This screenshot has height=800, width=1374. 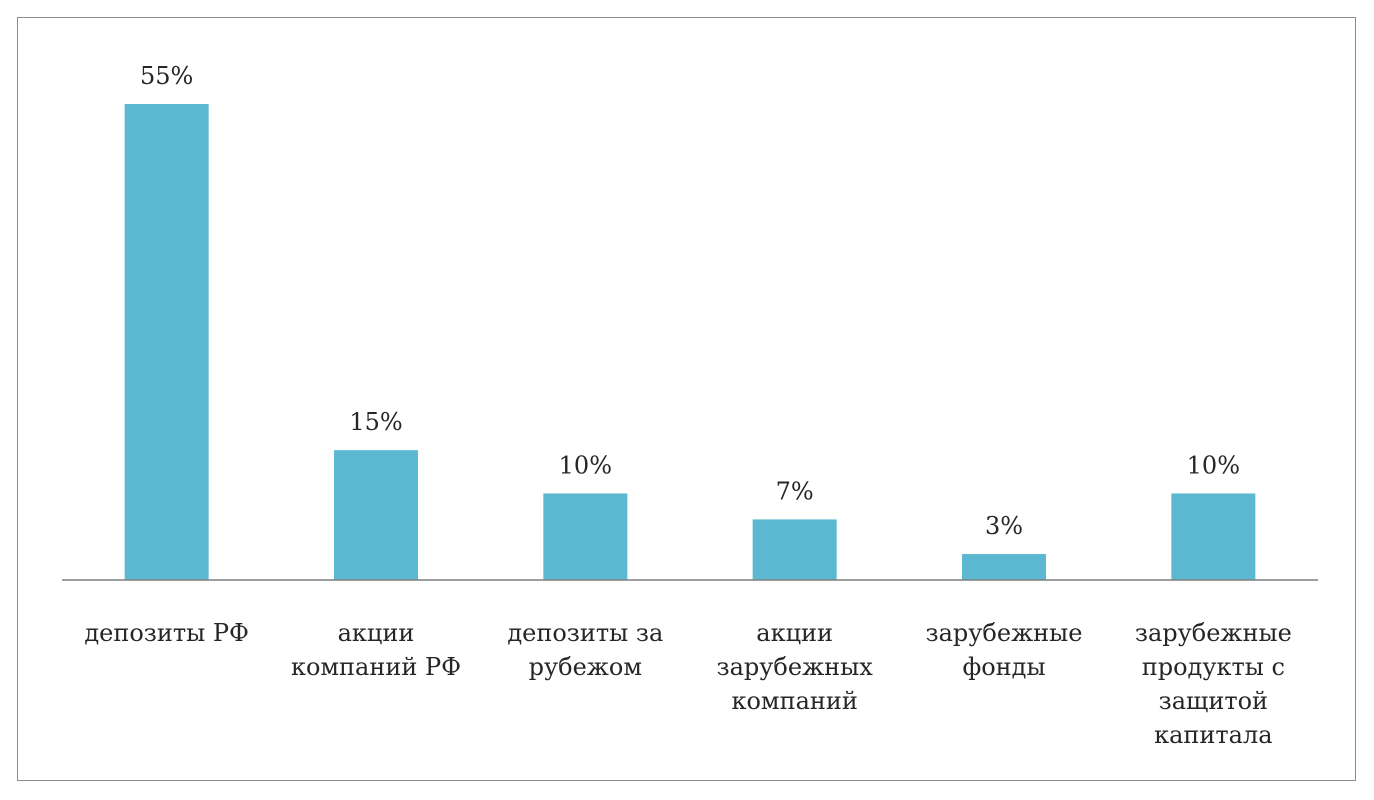 What do you see at coordinates (1213, 701) in the screenshot?
I see `category-label-line: защитой` at bounding box center [1213, 701].